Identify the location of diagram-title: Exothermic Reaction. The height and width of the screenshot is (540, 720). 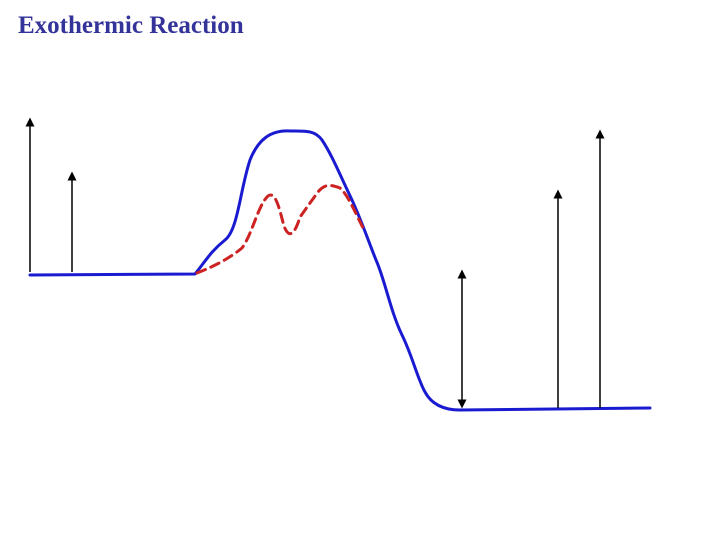
(131, 25).